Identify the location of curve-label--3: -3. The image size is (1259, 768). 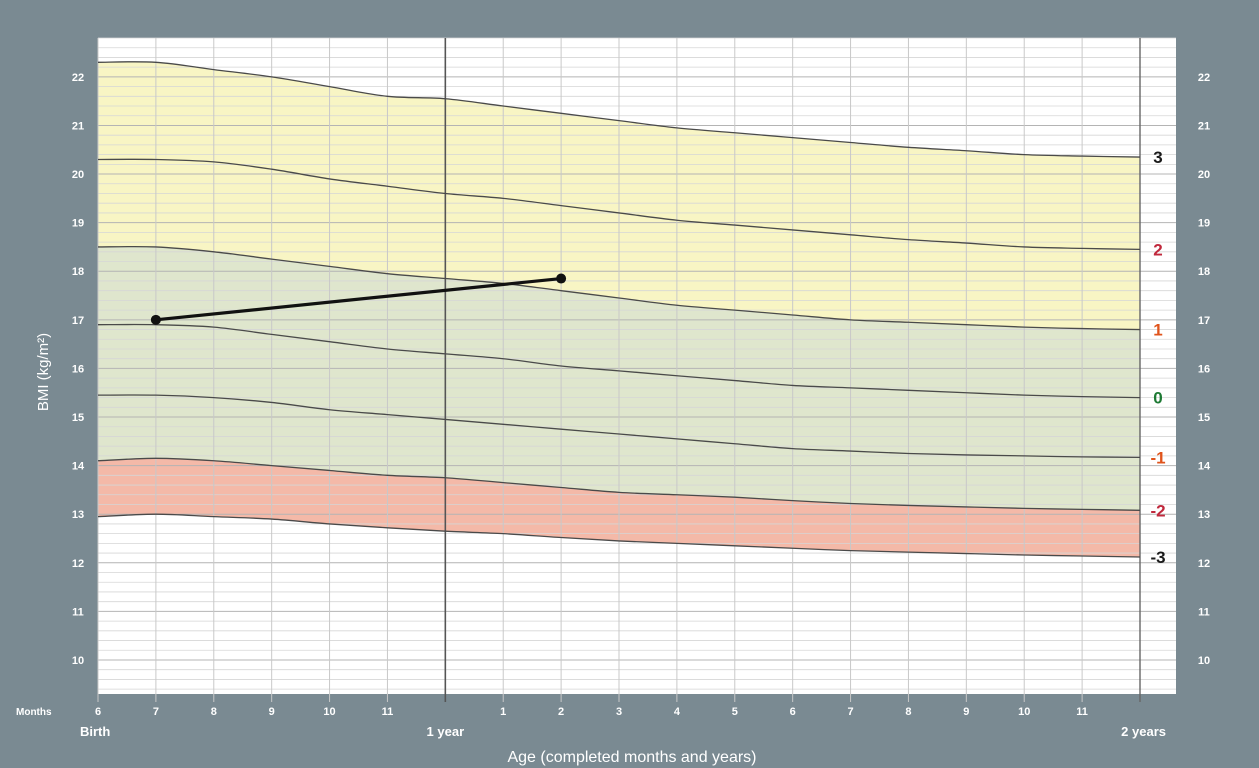
(1157, 557).